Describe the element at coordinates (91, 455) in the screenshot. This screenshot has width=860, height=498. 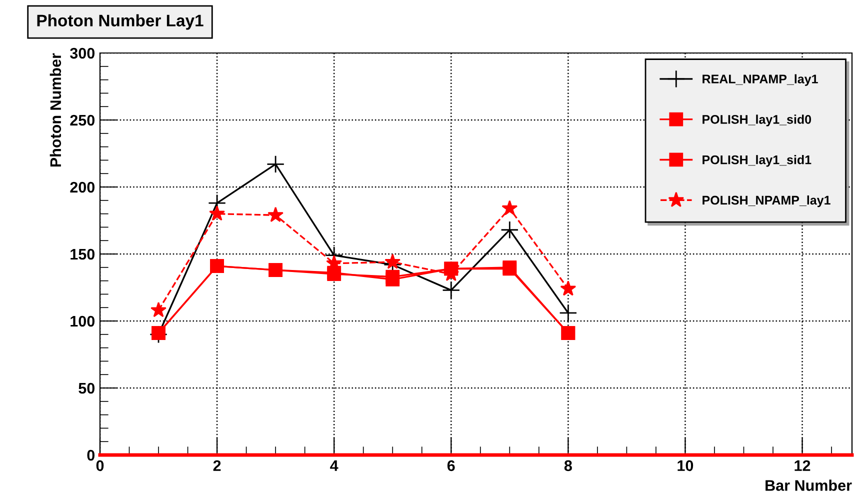
I see `y-tick-label: 0` at that location.